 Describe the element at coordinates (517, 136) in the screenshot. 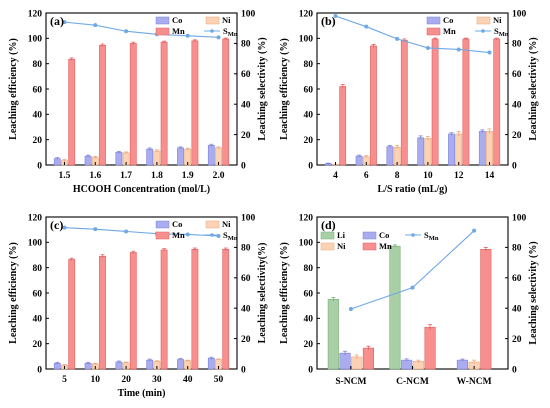

I see `y2-tick-label: 20` at that location.